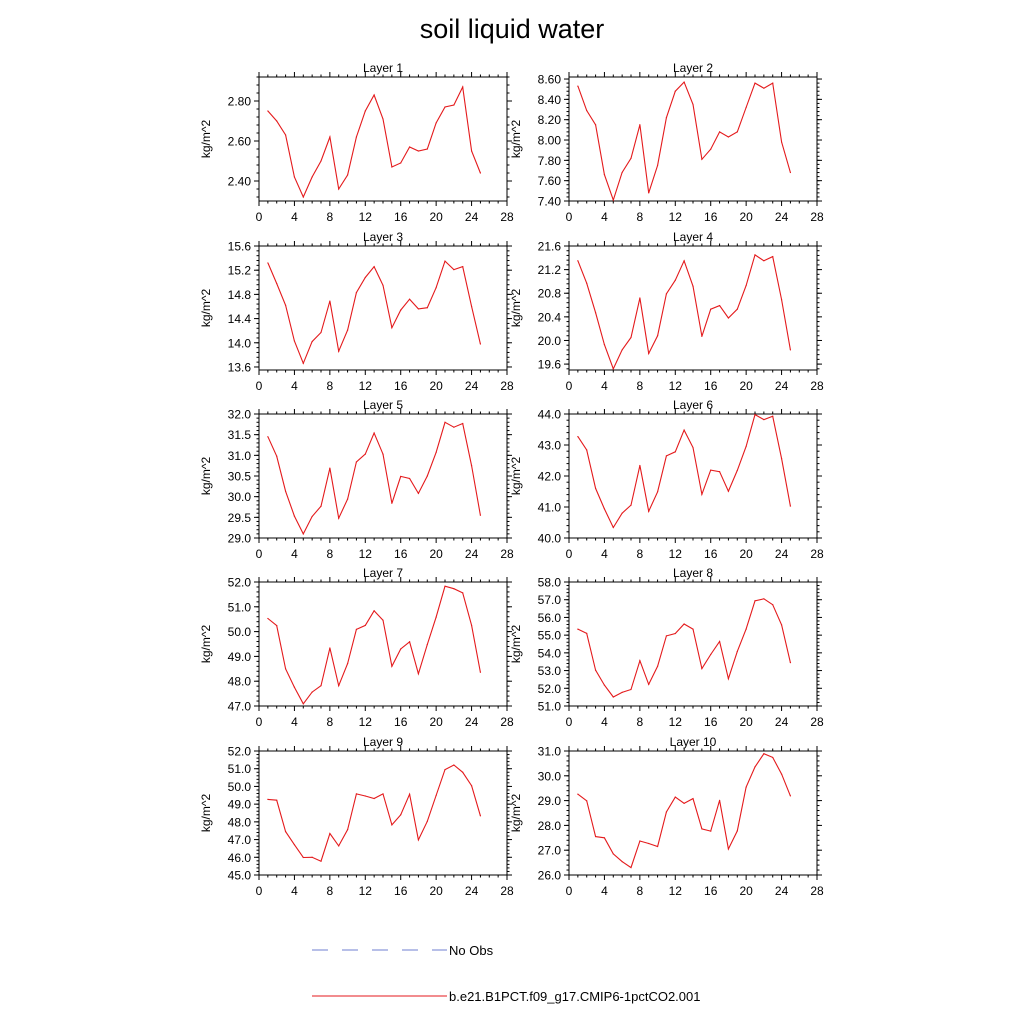 Image resolution: width=1024 pixels, height=1024 pixels. What do you see at coordinates (711, 722) in the screenshot?
I see `x-tick-label: 16` at bounding box center [711, 722].